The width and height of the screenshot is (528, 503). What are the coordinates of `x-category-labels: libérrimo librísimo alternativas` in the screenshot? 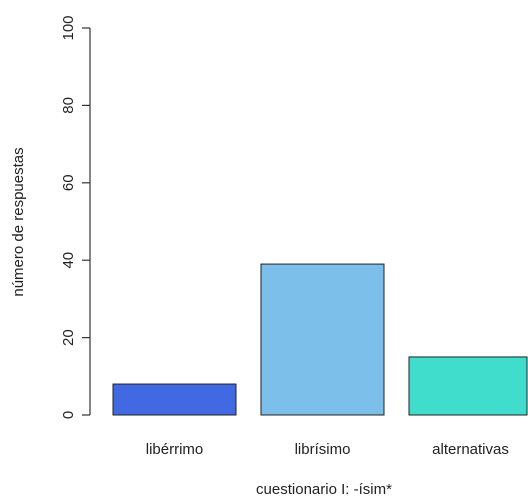 It's located at (327, 449).